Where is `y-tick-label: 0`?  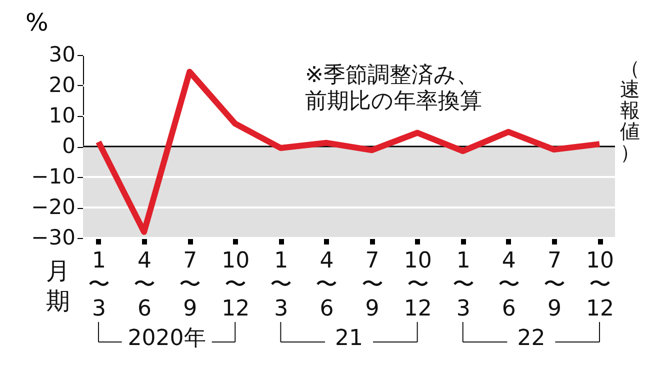 y-tick-label: 0 is located at coordinates (69, 146).